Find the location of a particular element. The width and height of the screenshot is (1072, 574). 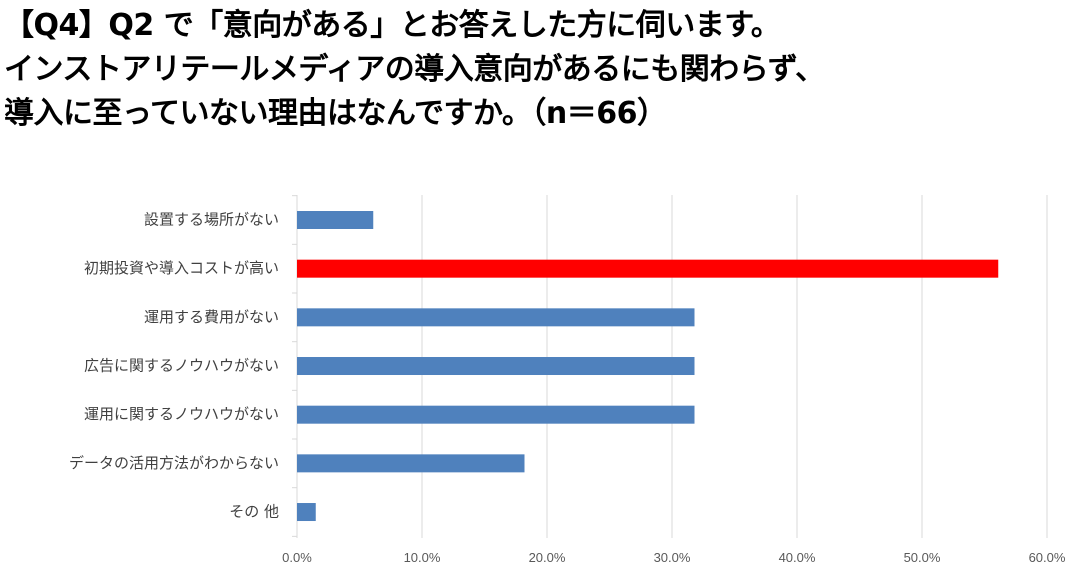

category-label: 設置する場所がない is located at coordinates (211, 220).